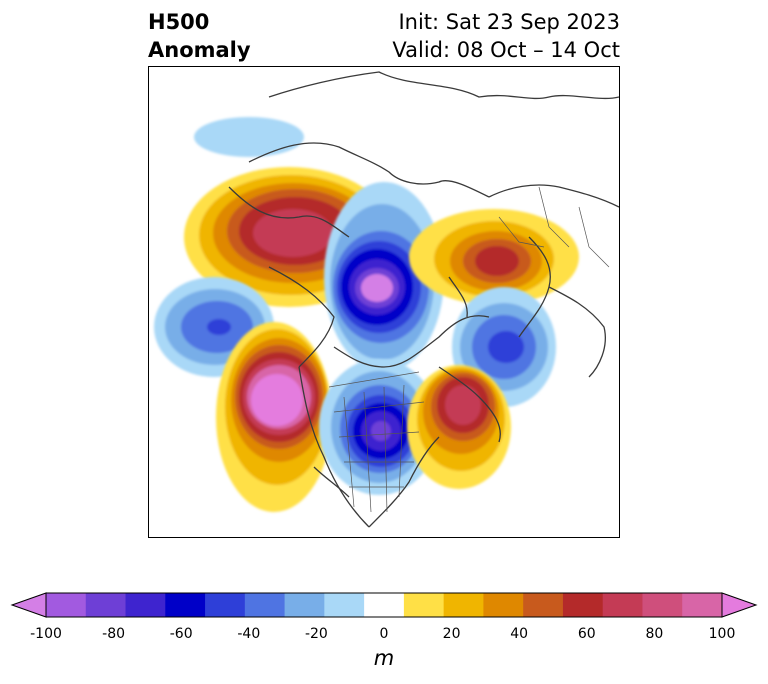  What do you see at coordinates (249, 137) in the screenshot?
I see `anomaly-negative-arctic-north` at bounding box center [249, 137].